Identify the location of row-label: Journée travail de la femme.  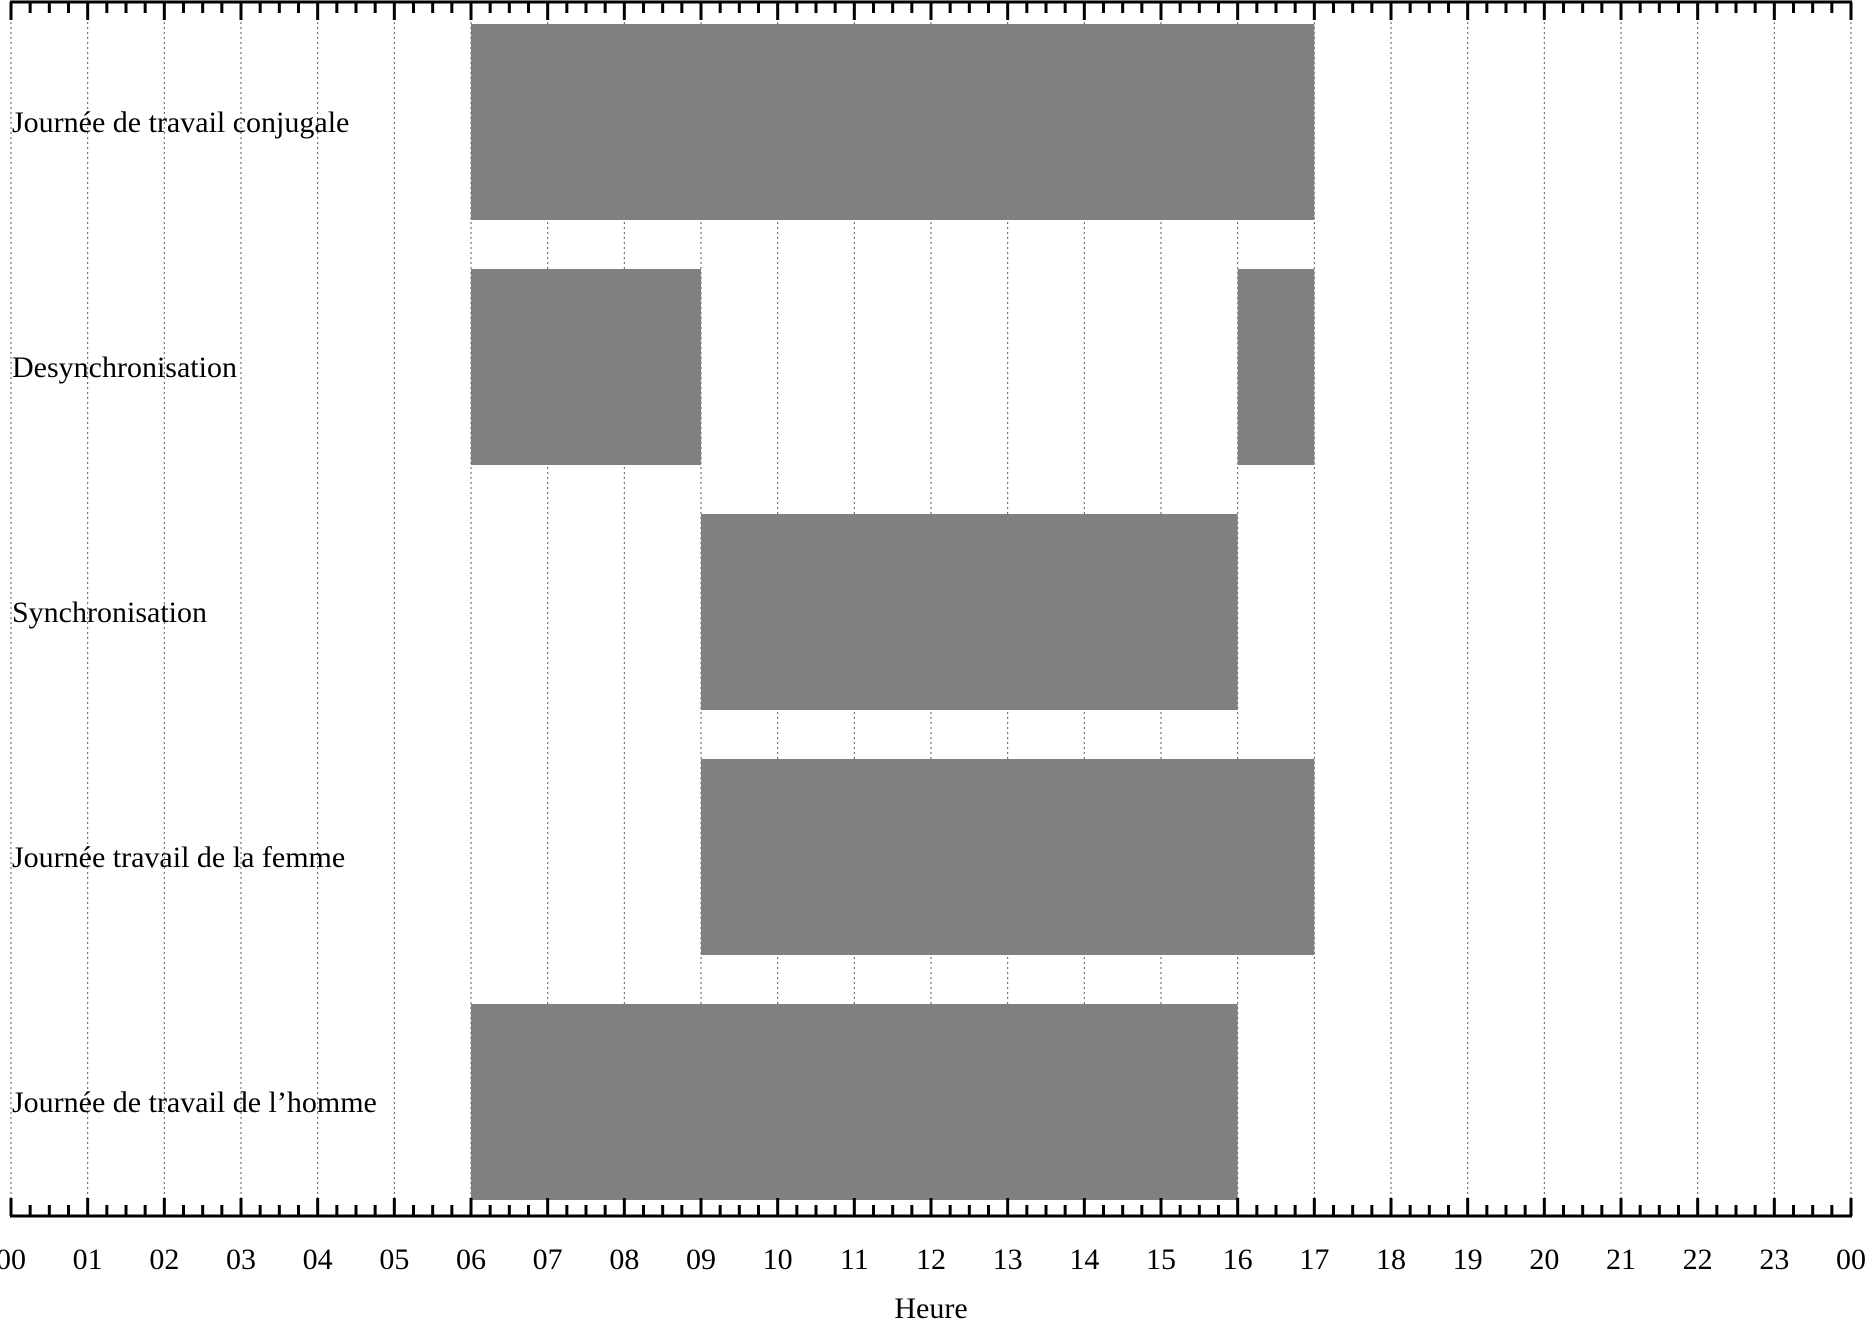
(178, 857).